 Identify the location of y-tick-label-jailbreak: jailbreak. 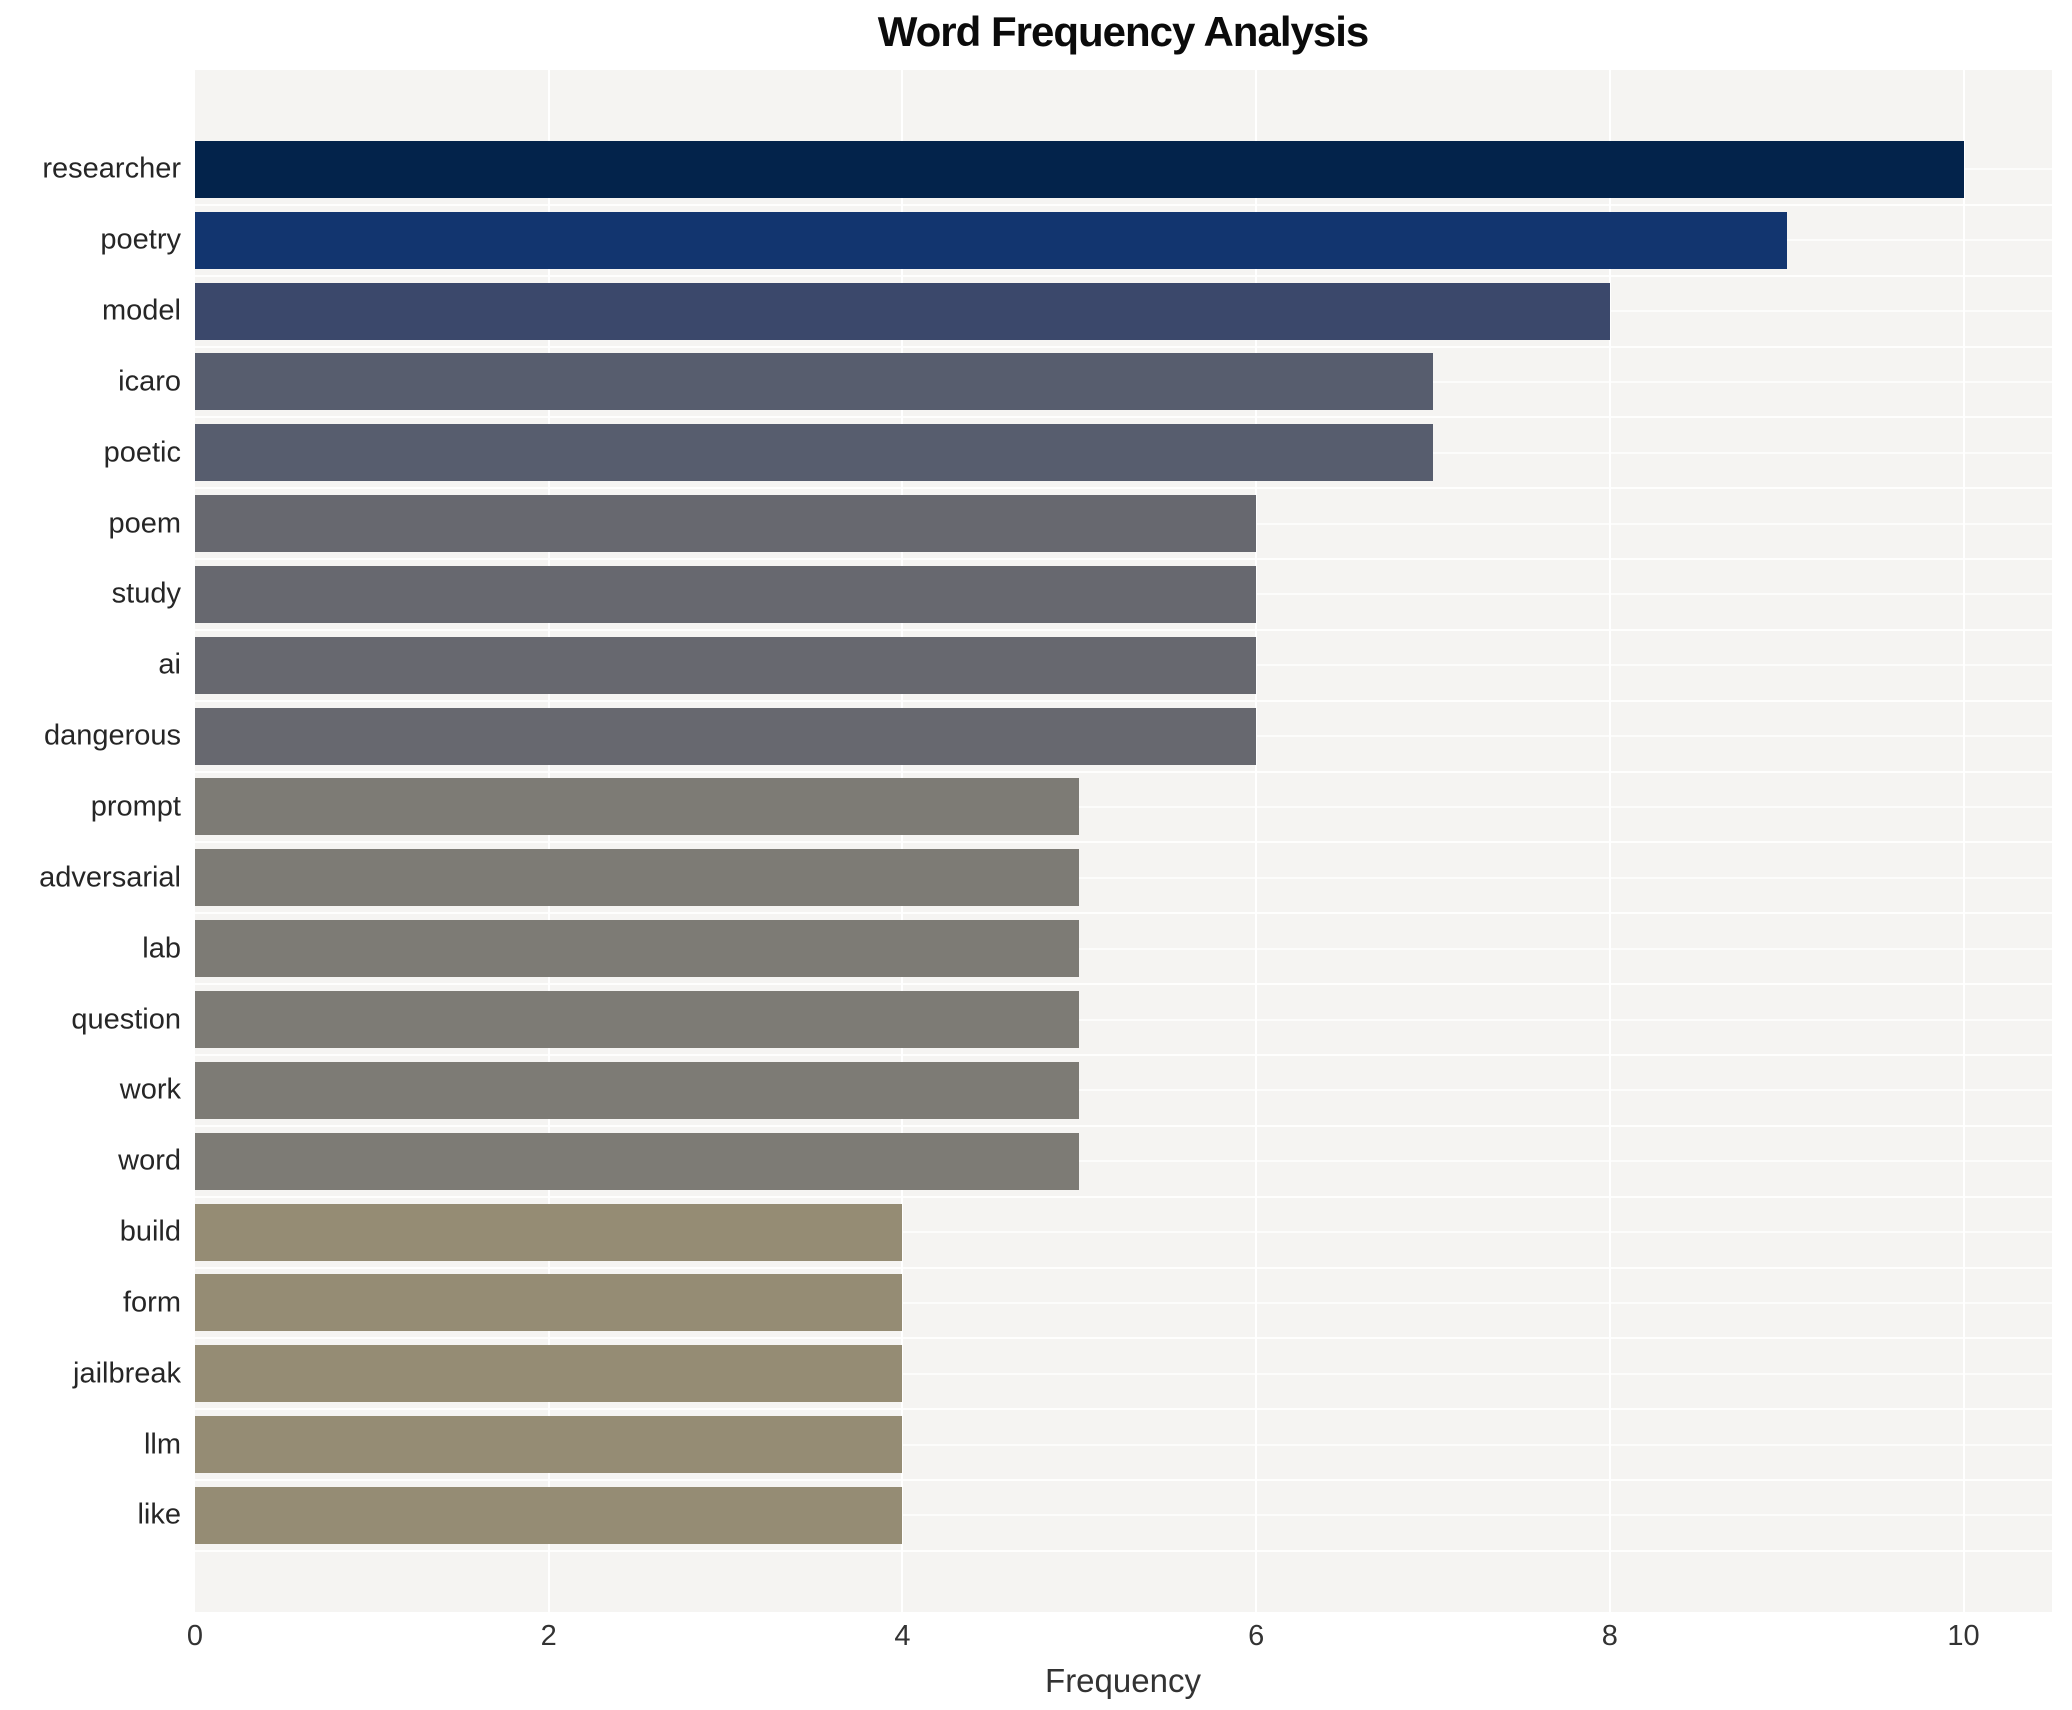
(127, 1373).